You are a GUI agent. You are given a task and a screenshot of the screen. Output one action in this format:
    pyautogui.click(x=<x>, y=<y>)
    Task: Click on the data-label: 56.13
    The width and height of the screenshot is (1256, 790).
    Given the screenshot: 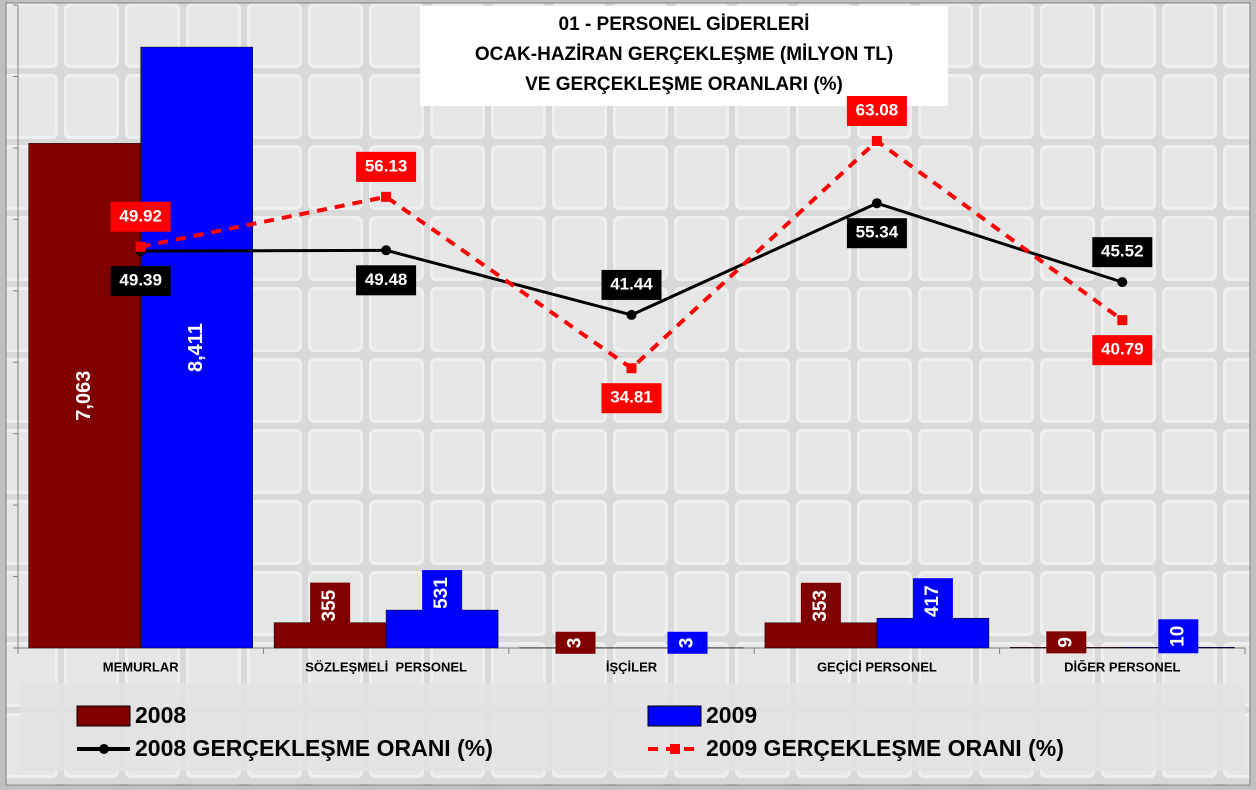 What is the action you would take?
    pyautogui.click(x=386, y=165)
    